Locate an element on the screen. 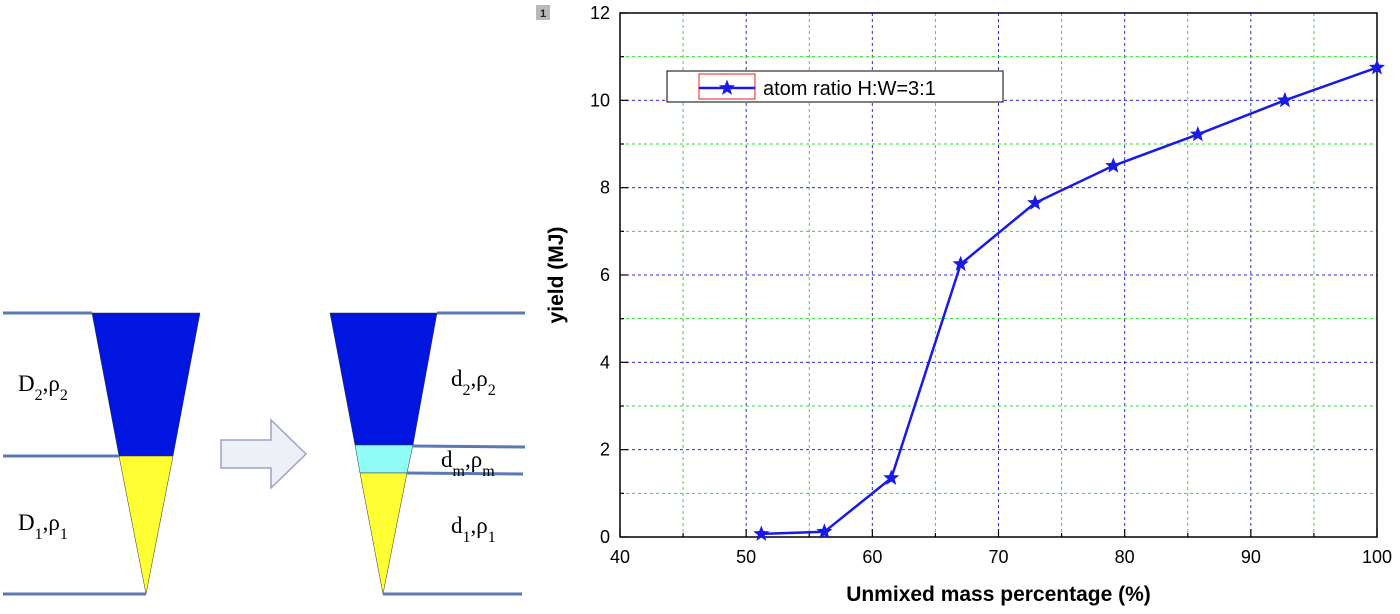  y-tick-label: 2 is located at coordinates (605, 450).